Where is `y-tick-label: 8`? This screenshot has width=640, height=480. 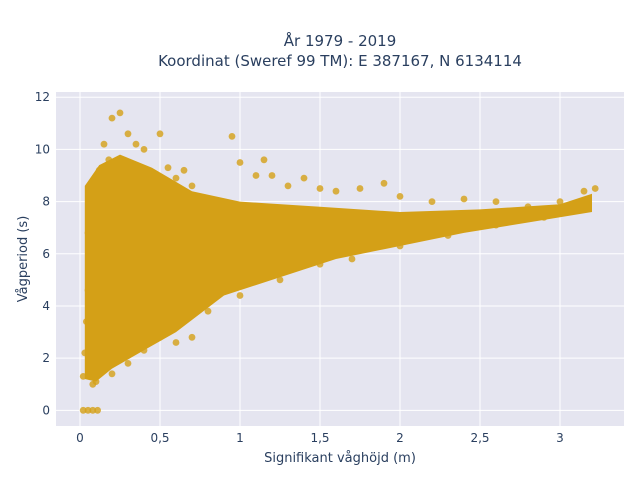
y-tick-label: 8 is located at coordinates (46, 202).